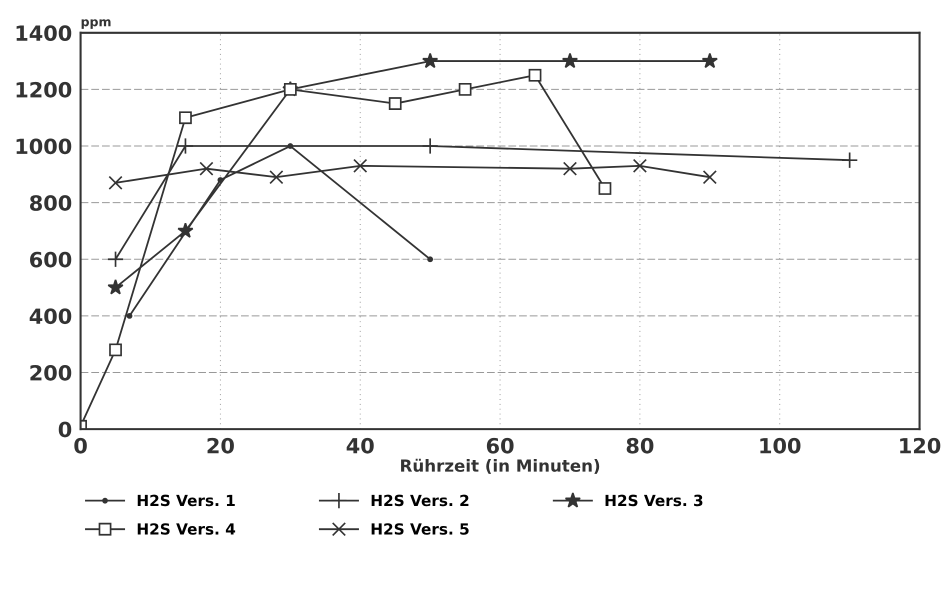 The height and width of the screenshot is (596, 948). Describe the element at coordinates (44, 33) in the screenshot. I see `y-tick-label: 1400` at that location.